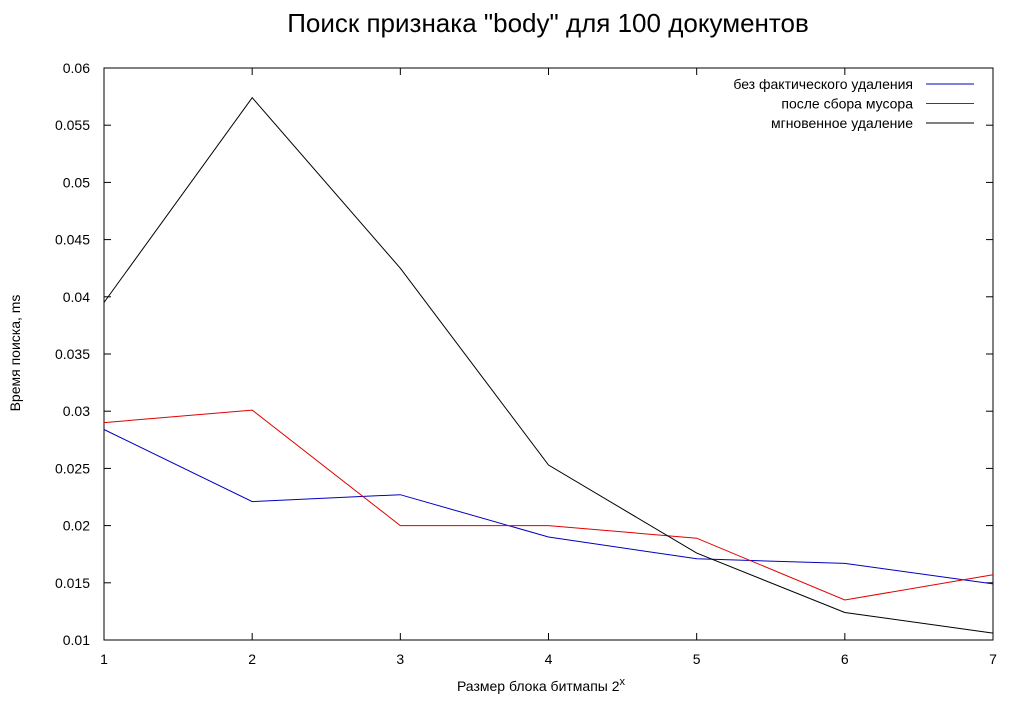 This screenshot has width=1024, height=720. What do you see at coordinates (76, 182) in the screenshot?
I see `y-tick-label: 0.05` at bounding box center [76, 182].